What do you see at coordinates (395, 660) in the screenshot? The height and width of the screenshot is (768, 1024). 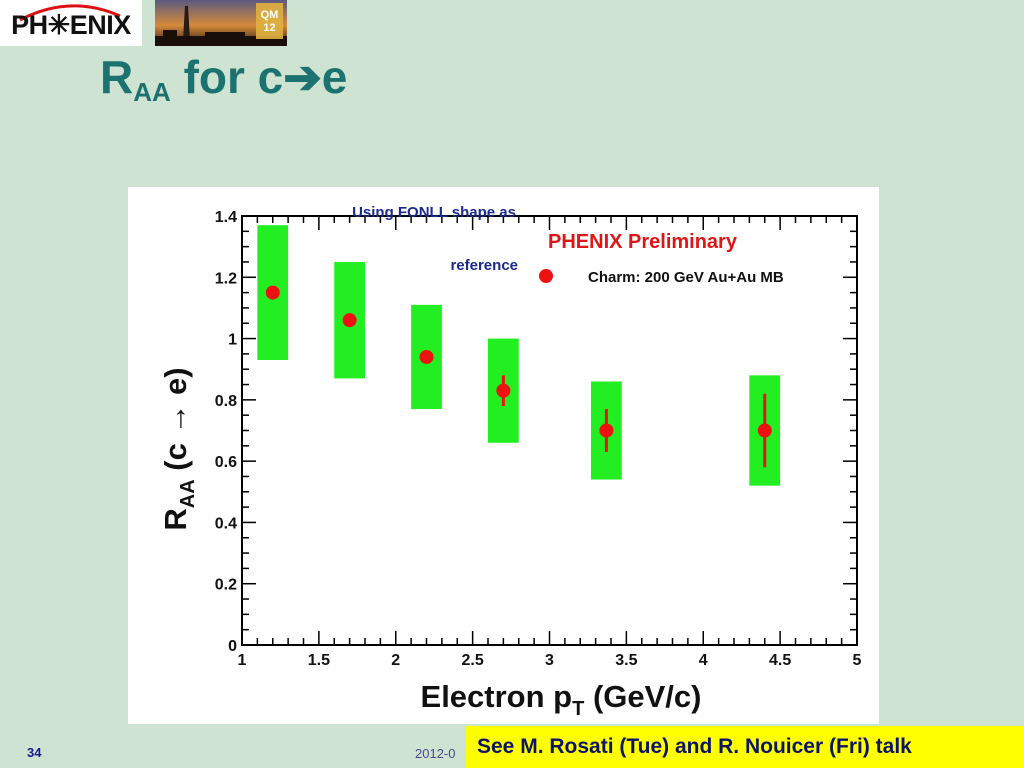 I see `x-tick-label-2: 2` at bounding box center [395, 660].